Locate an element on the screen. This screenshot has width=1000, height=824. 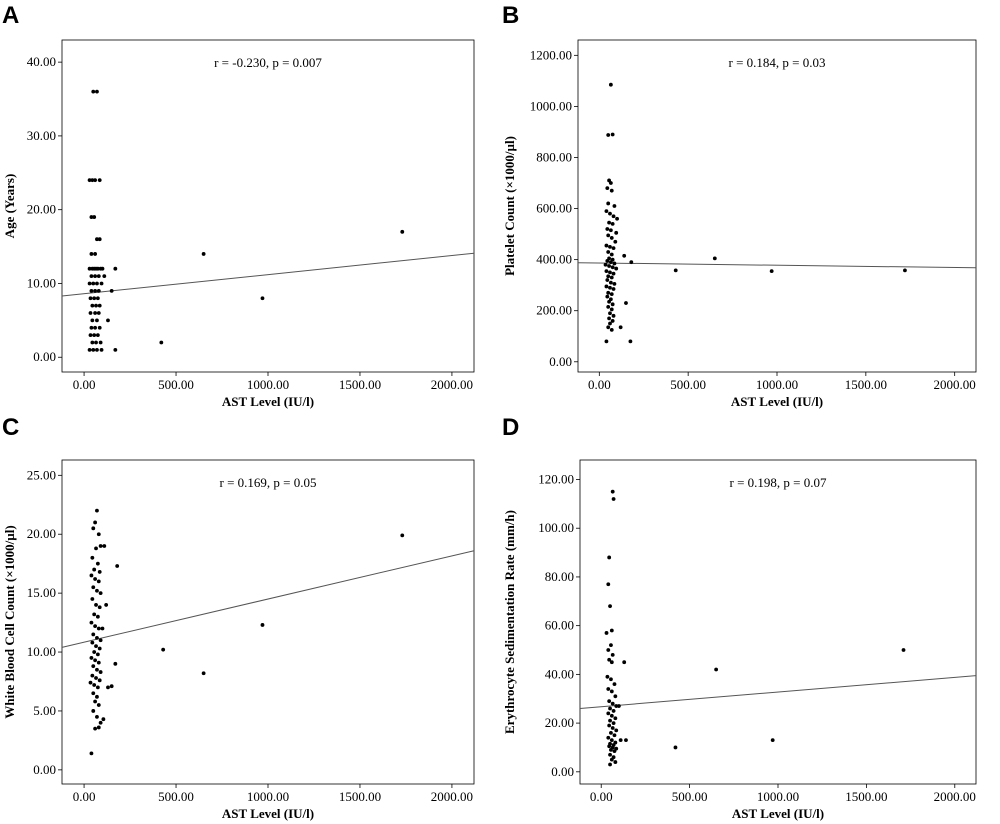
x-tick-label: 0.00 is located at coordinates (84, 796).